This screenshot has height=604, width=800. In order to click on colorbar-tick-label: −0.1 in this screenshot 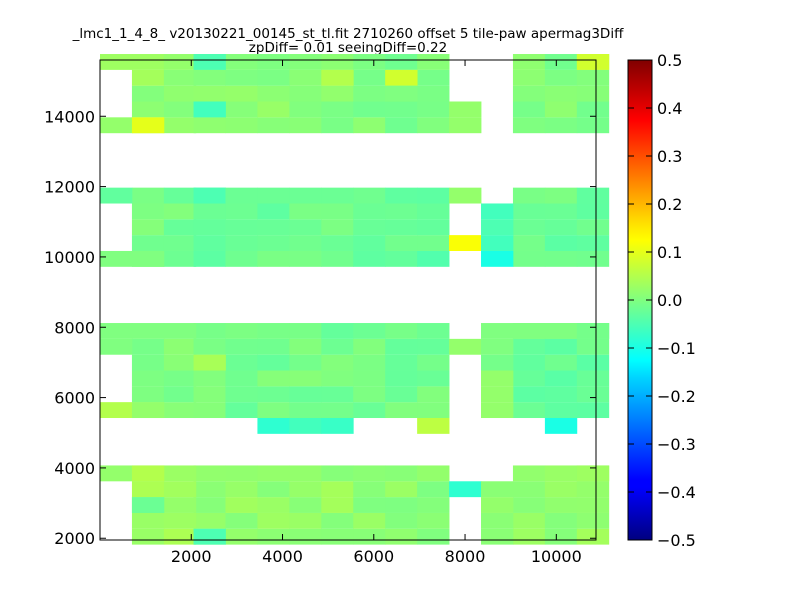, I will do `click(676, 348)`.